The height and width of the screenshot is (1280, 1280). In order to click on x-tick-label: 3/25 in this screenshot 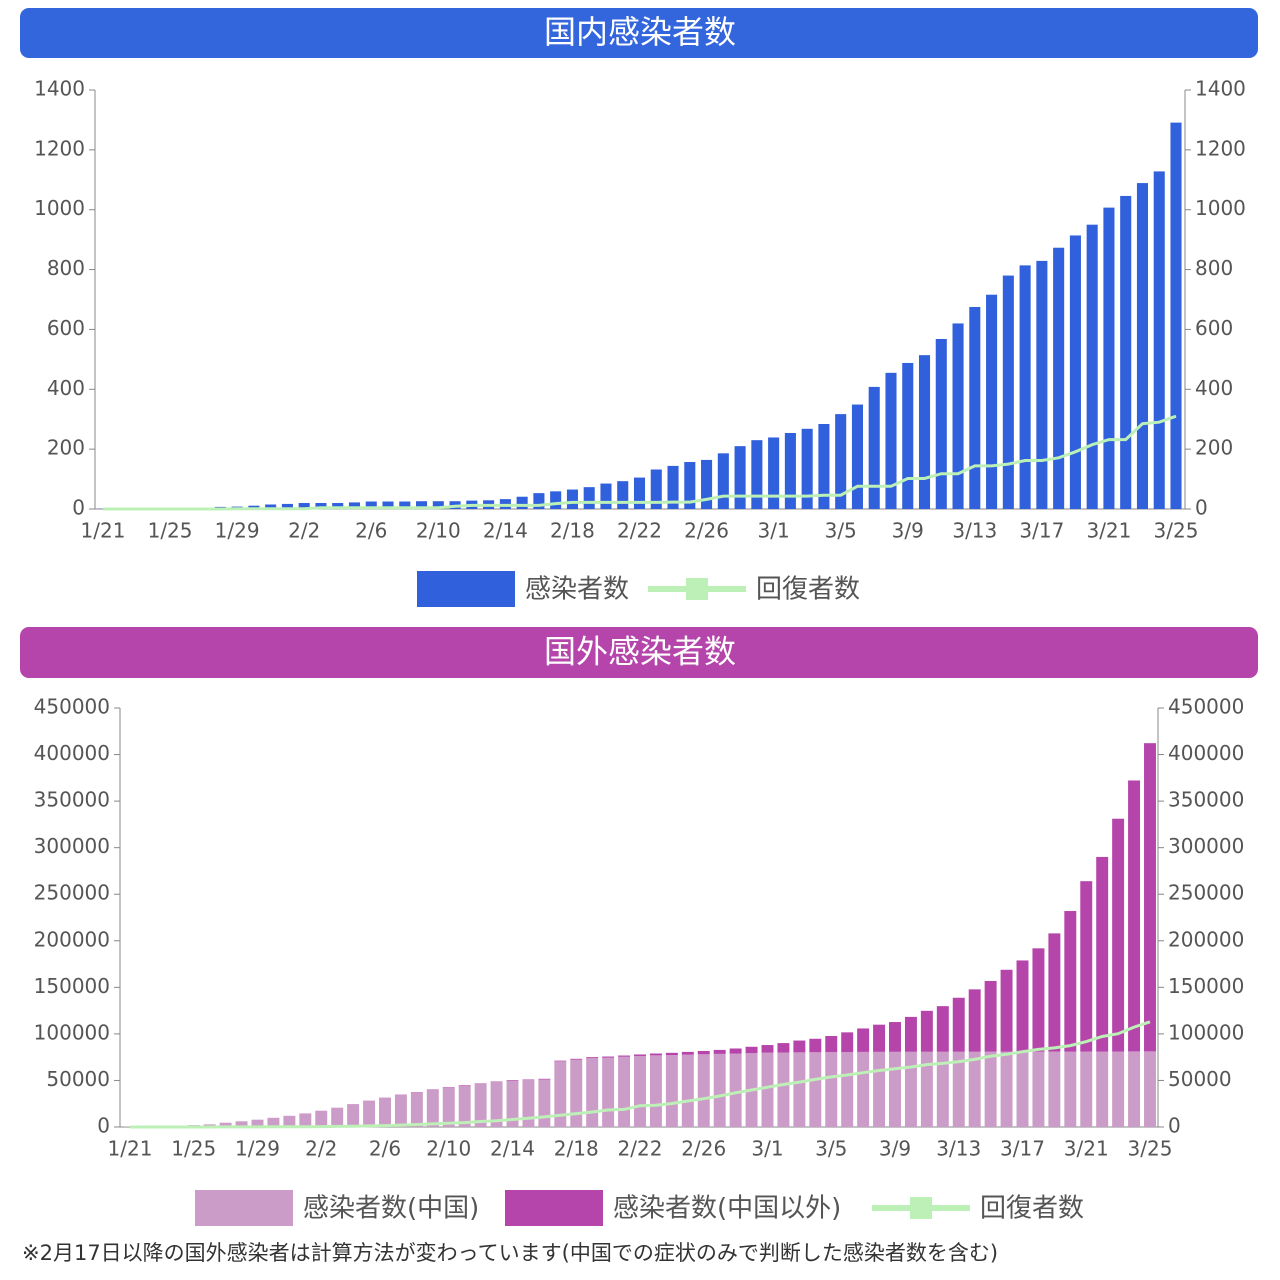, I will do `click(1176, 531)`.